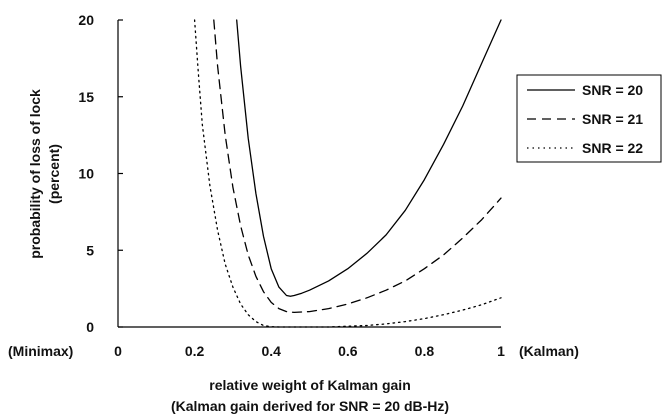  What do you see at coordinates (348, 351) in the screenshot?
I see `x-tick-label: 0.6` at bounding box center [348, 351].